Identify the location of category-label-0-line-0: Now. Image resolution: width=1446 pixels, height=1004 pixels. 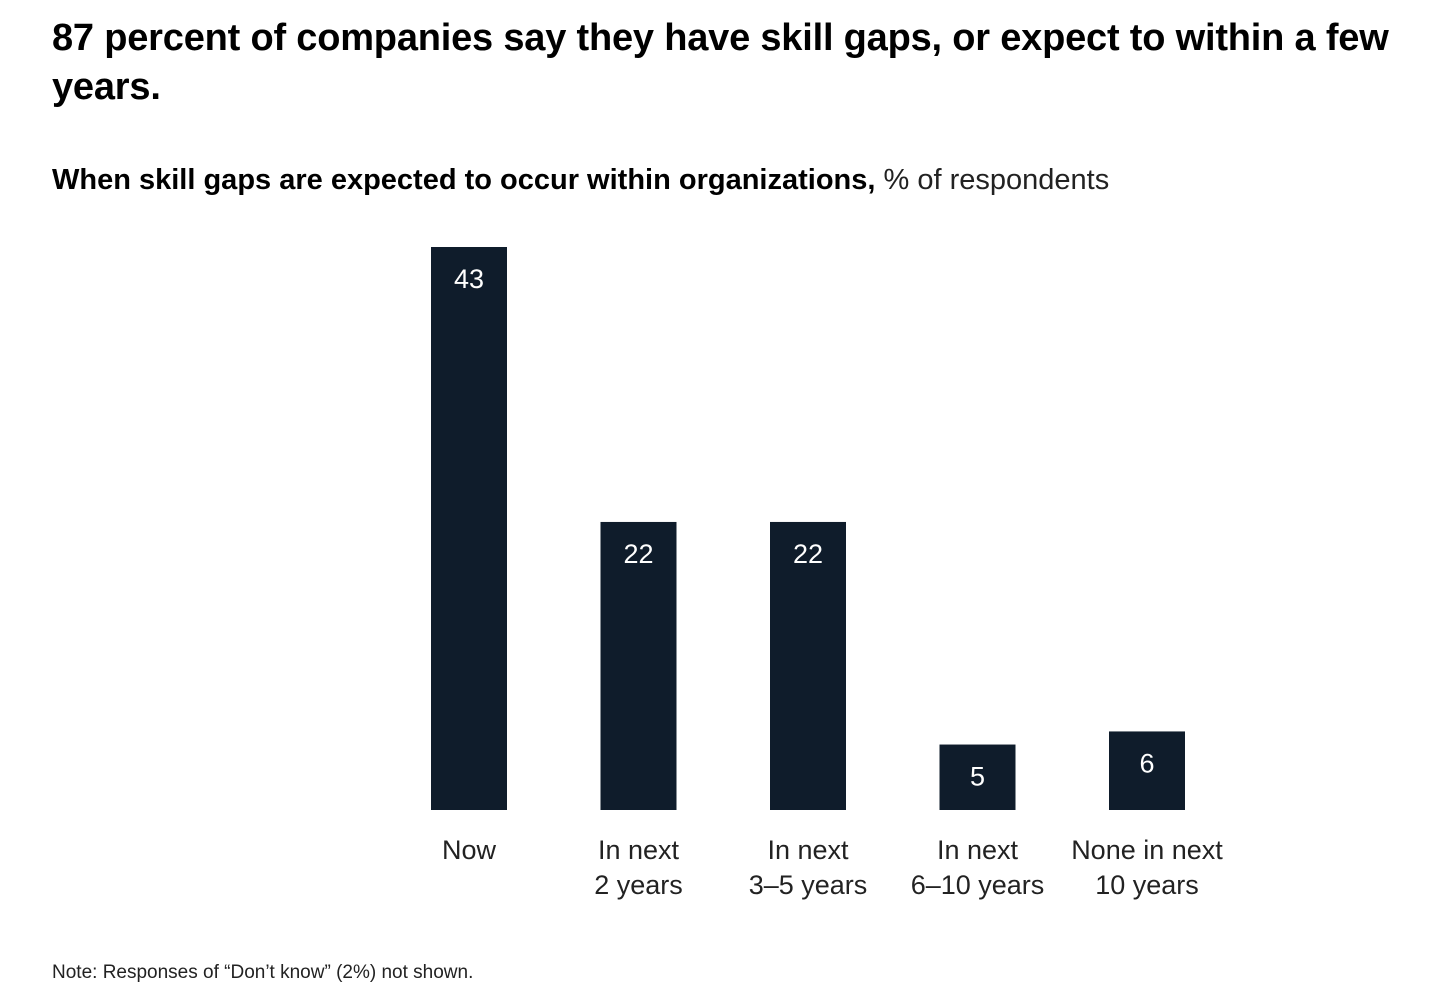
(469, 850).